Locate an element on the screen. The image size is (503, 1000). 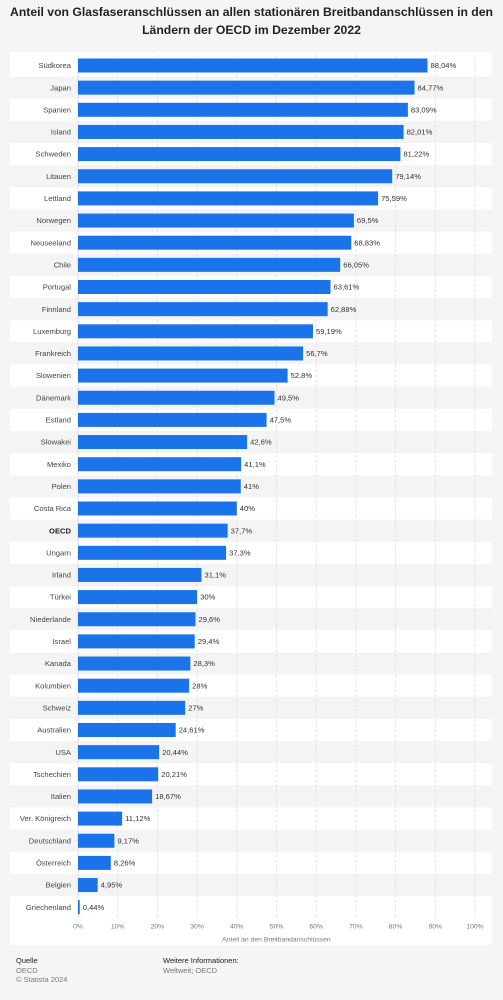
x-tick-label: 50% is located at coordinates (277, 926).